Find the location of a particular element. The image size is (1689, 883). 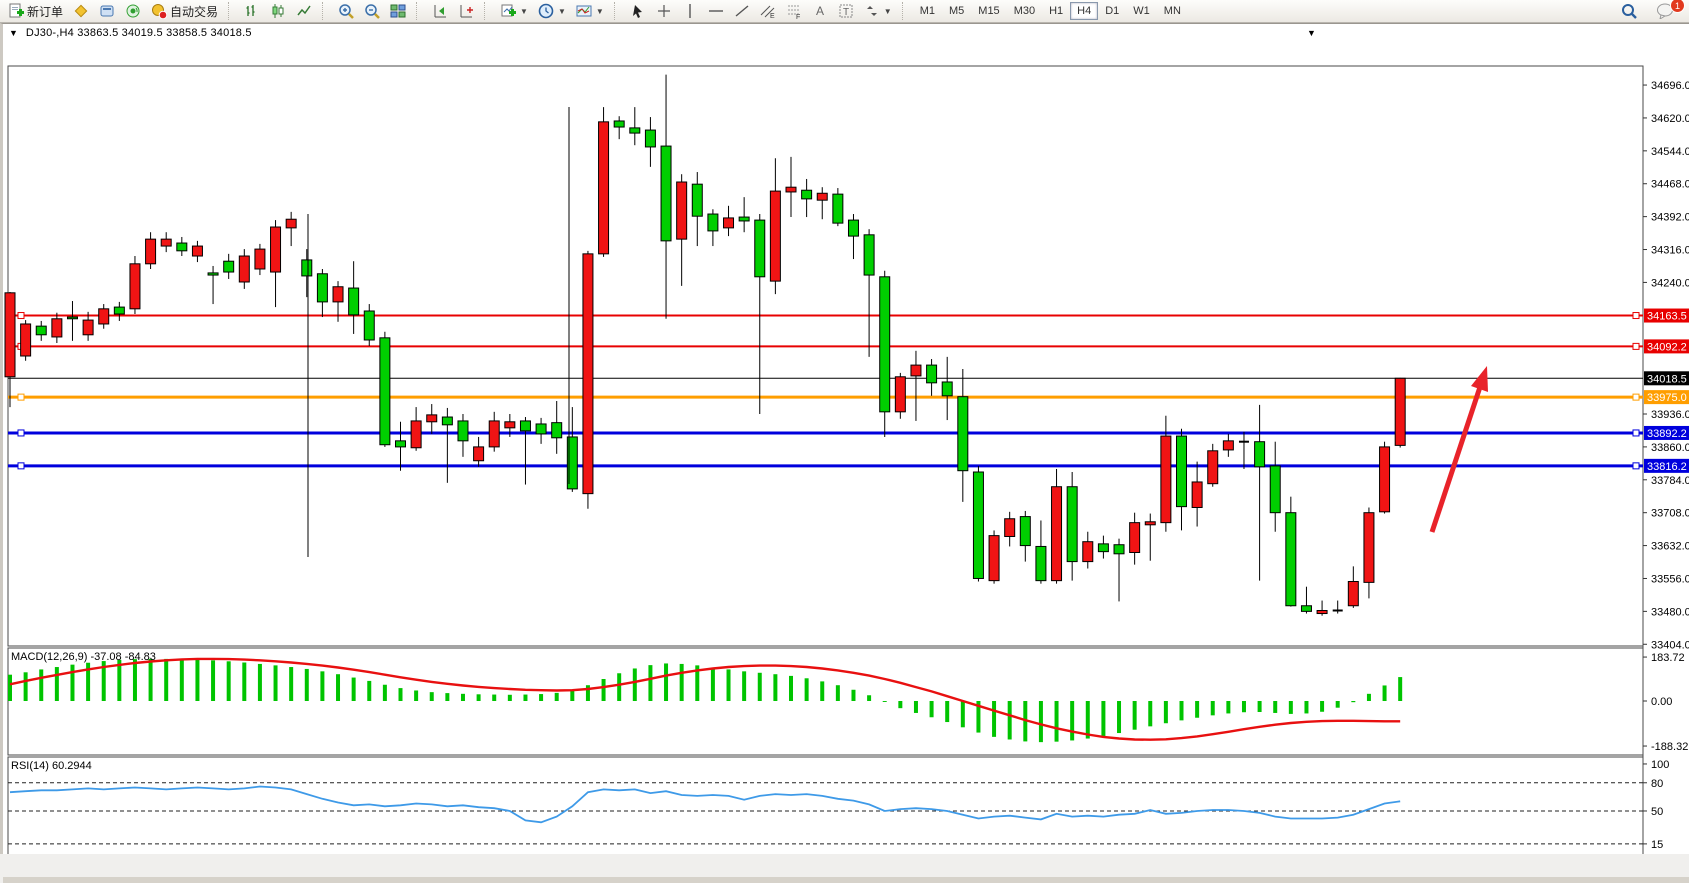

arrows-tool-button: ▼ is located at coordinates (878, 11).